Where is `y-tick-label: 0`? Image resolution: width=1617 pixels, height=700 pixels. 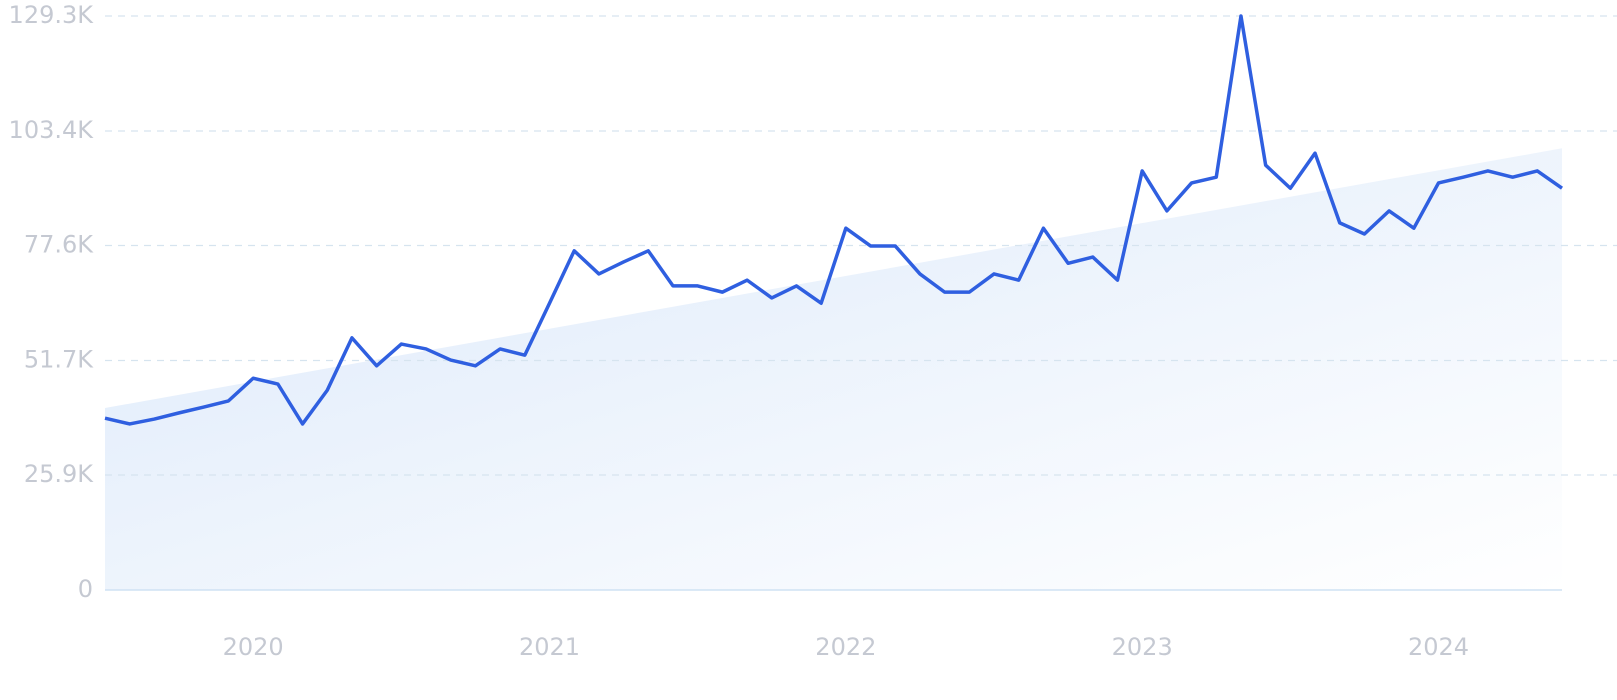
y-tick-label: 0 is located at coordinates (85, 589).